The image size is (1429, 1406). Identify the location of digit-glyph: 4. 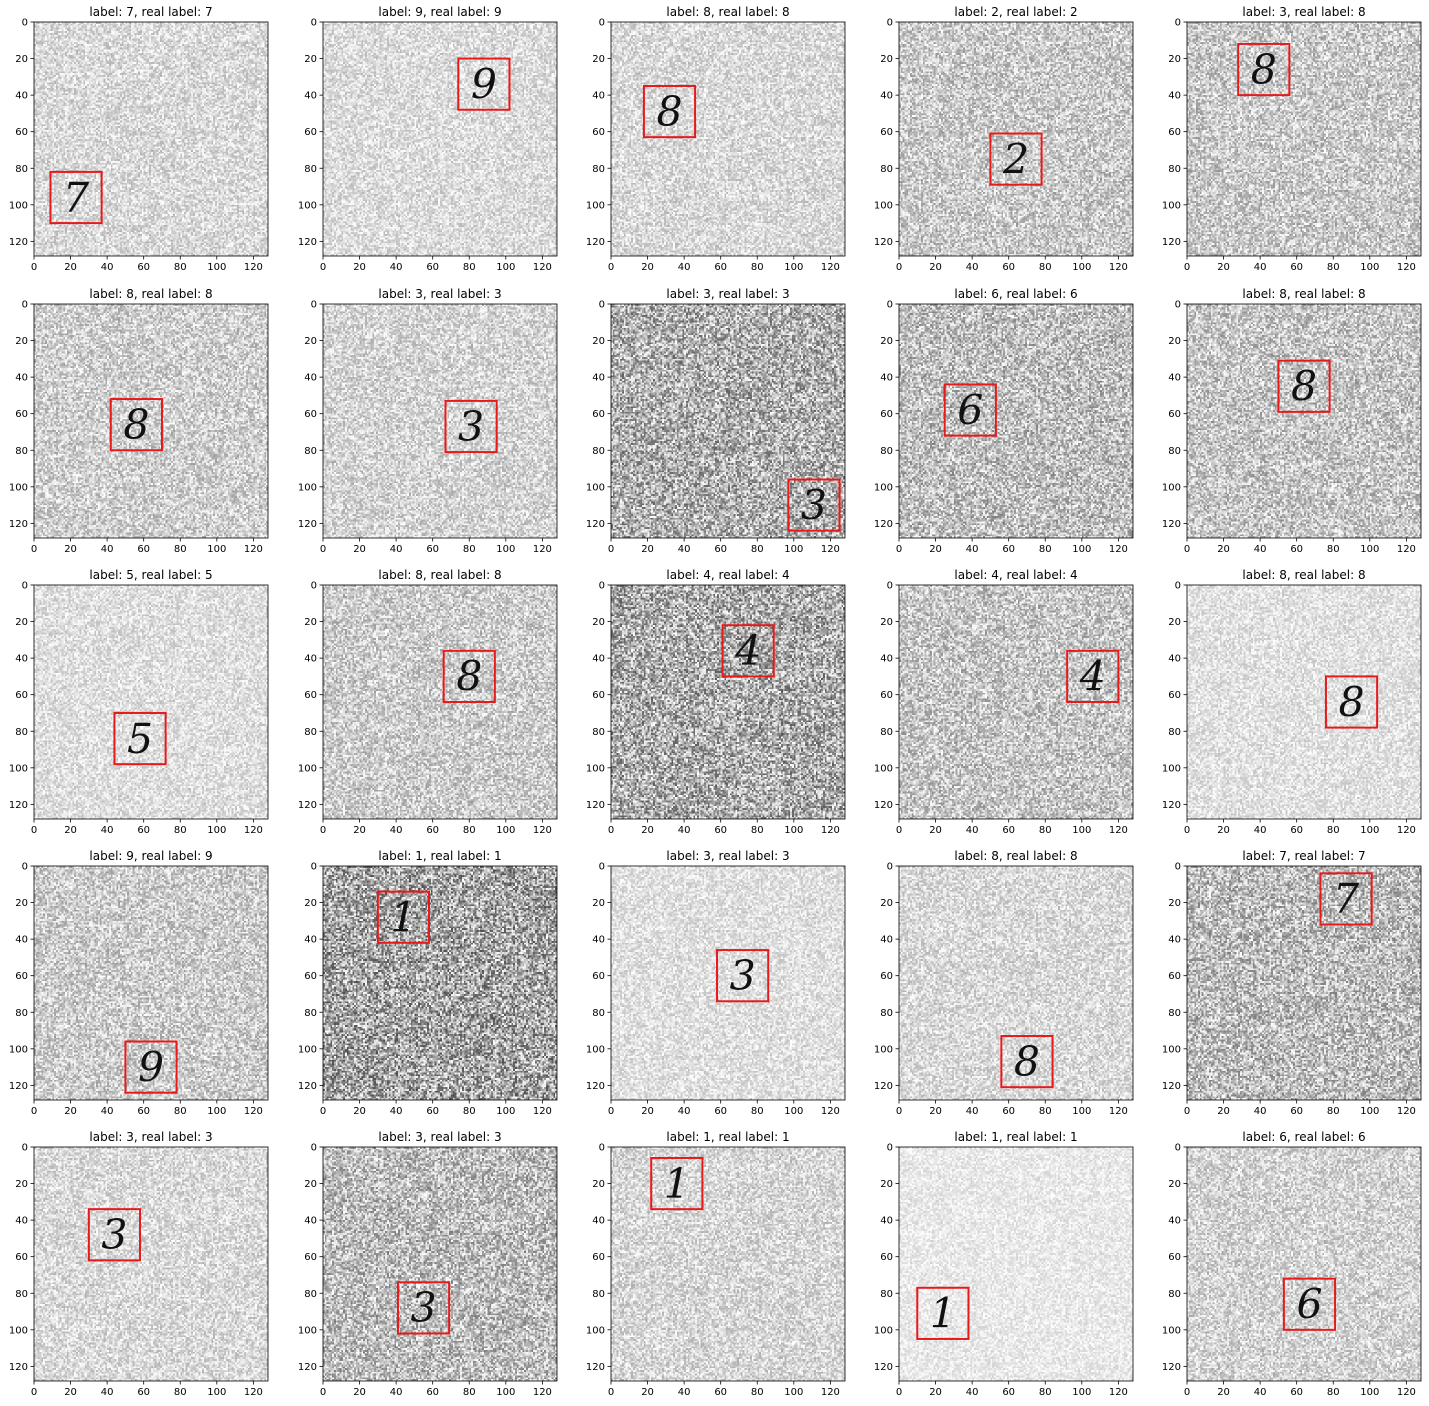
(1092, 677).